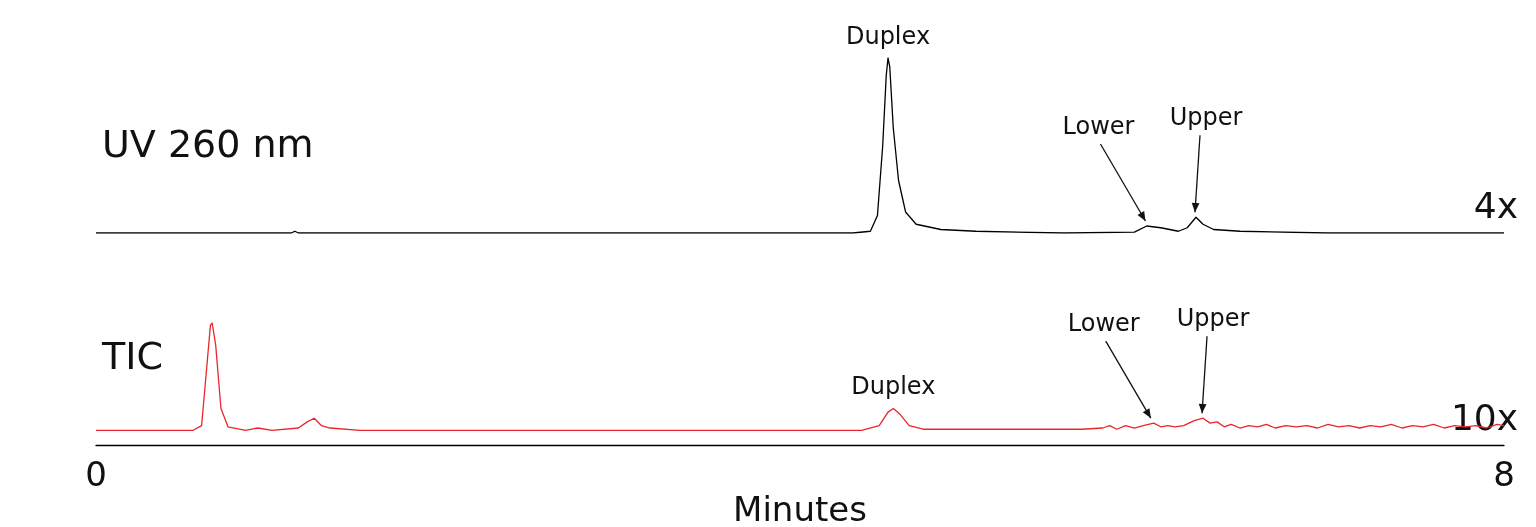  I want to click on series-label: UV 260 nm, so click(208, 144).